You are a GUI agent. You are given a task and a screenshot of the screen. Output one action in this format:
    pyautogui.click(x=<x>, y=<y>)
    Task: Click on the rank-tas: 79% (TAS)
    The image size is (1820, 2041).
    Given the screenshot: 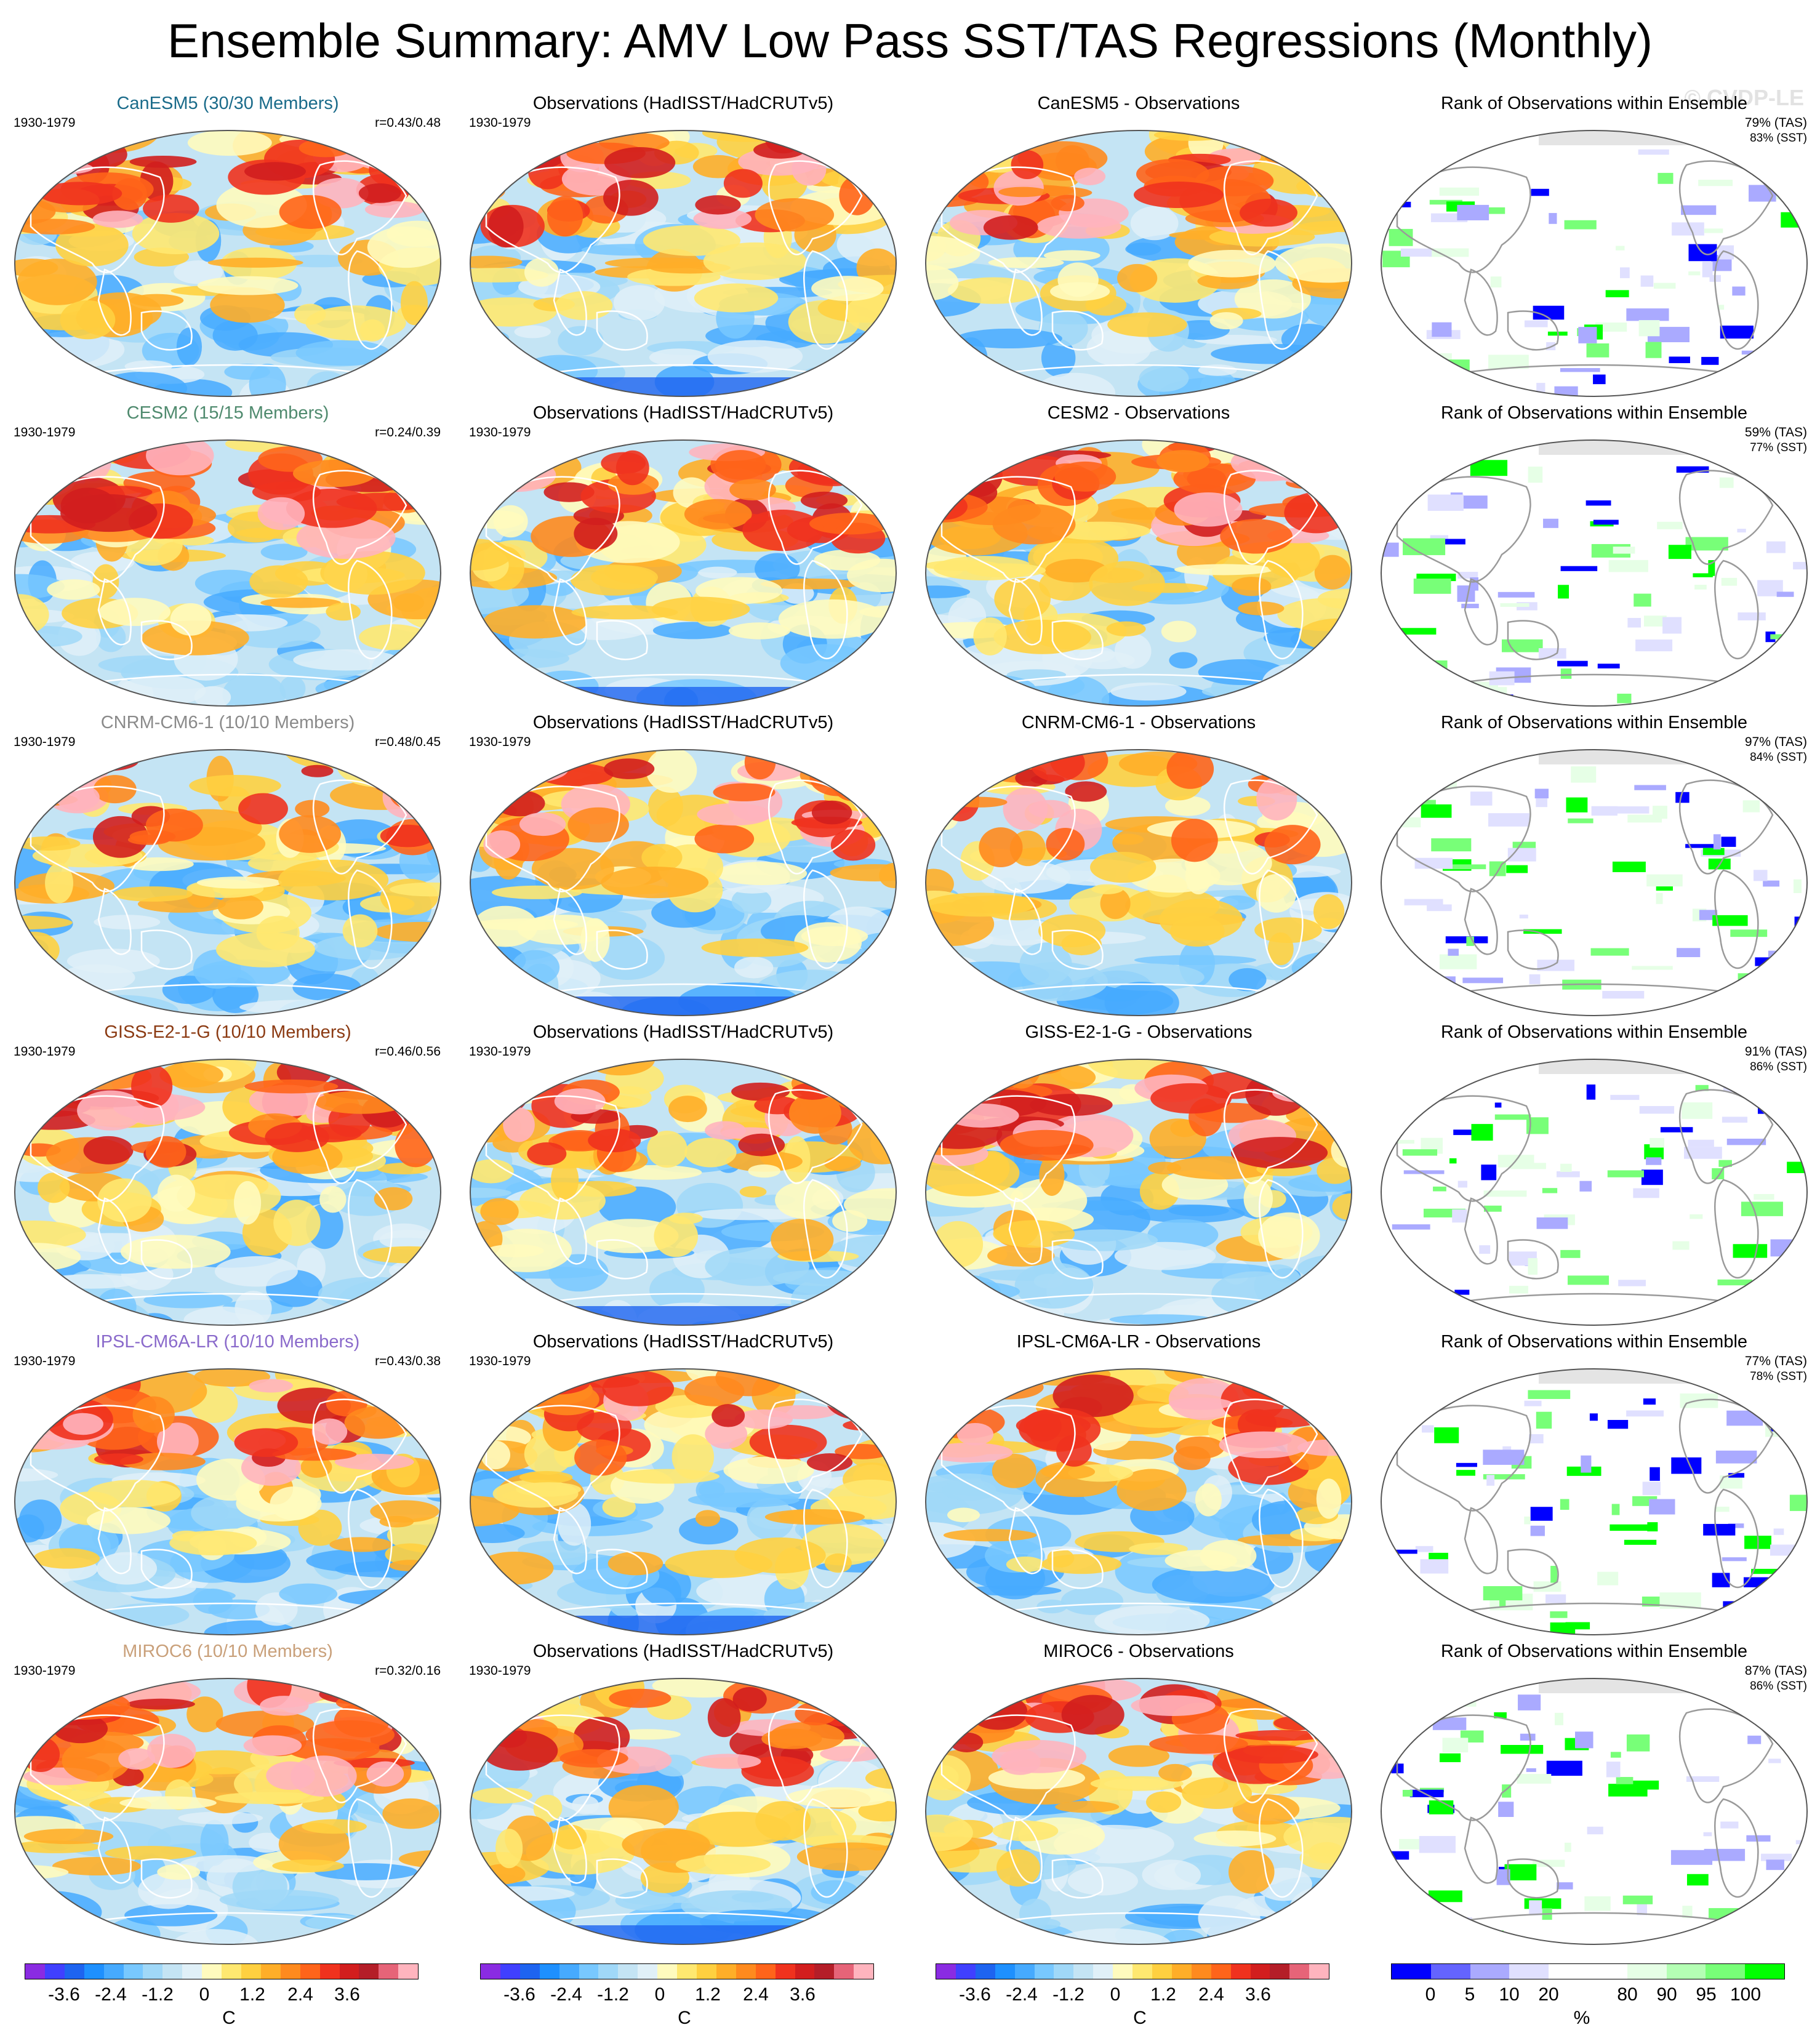 What is the action you would take?
    pyautogui.click(x=1775, y=123)
    